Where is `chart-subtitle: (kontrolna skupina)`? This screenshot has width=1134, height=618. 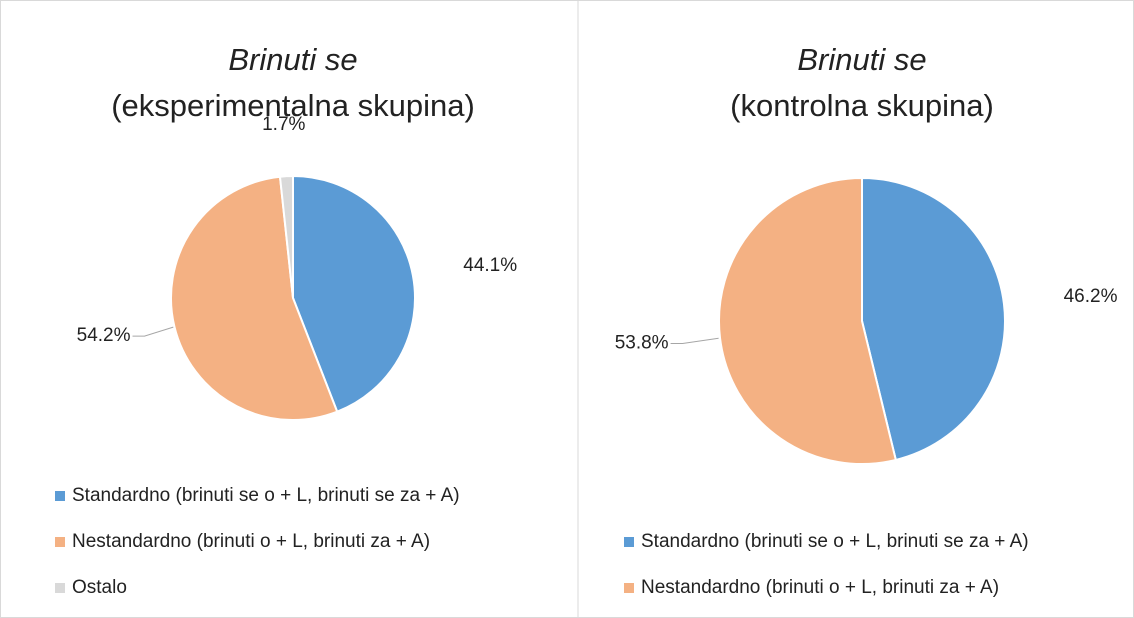 chart-subtitle: (kontrolna skupina) is located at coordinates (862, 105).